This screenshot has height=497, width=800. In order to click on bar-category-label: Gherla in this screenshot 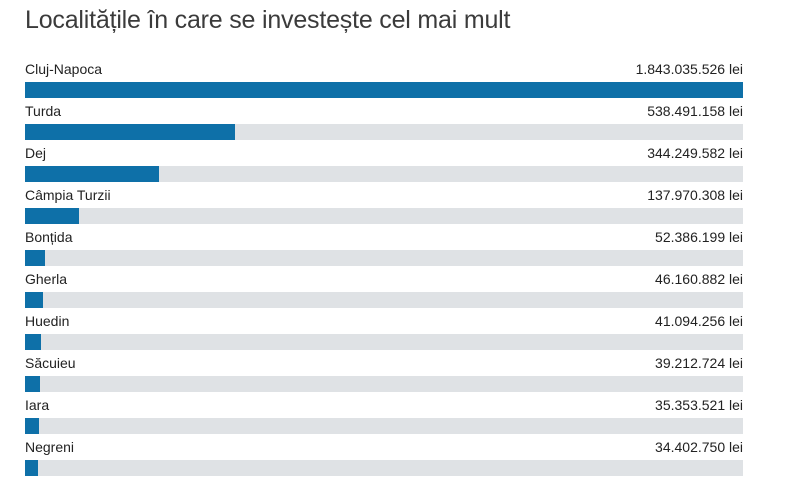, I will do `click(46, 279)`.